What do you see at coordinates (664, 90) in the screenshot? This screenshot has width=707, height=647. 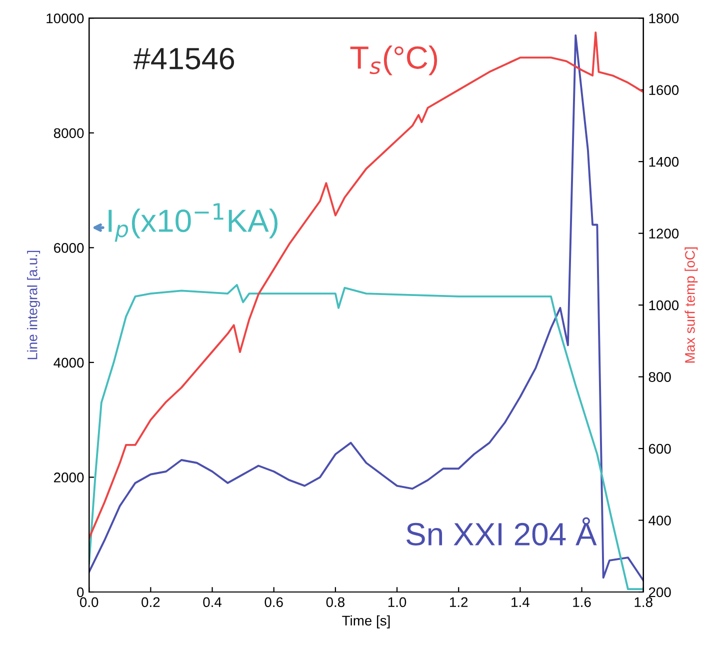 I see `y2-tick-label: 1600` at bounding box center [664, 90].